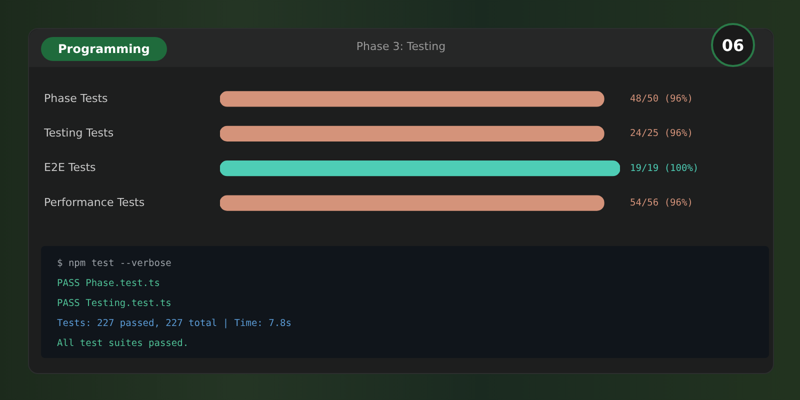 Image resolution: width=800 pixels, height=400 pixels. Describe the element at coordinates (109, 284) in the screenshot. I see `text: PASS Phase.test.ts` at that location.